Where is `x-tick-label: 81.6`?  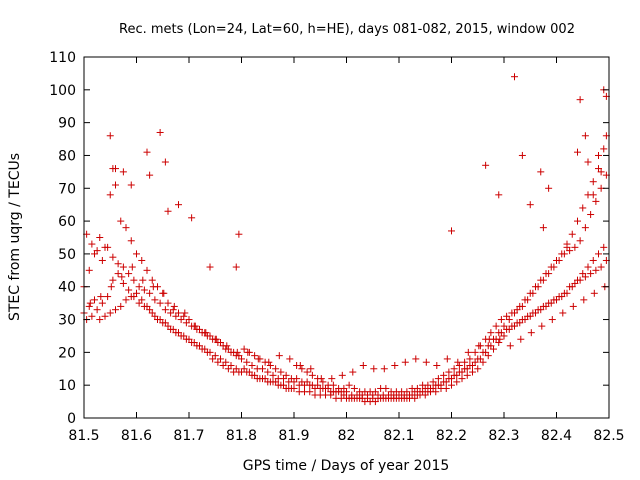 x-tick-label: 81.6 is located at coordinates (136, 436).